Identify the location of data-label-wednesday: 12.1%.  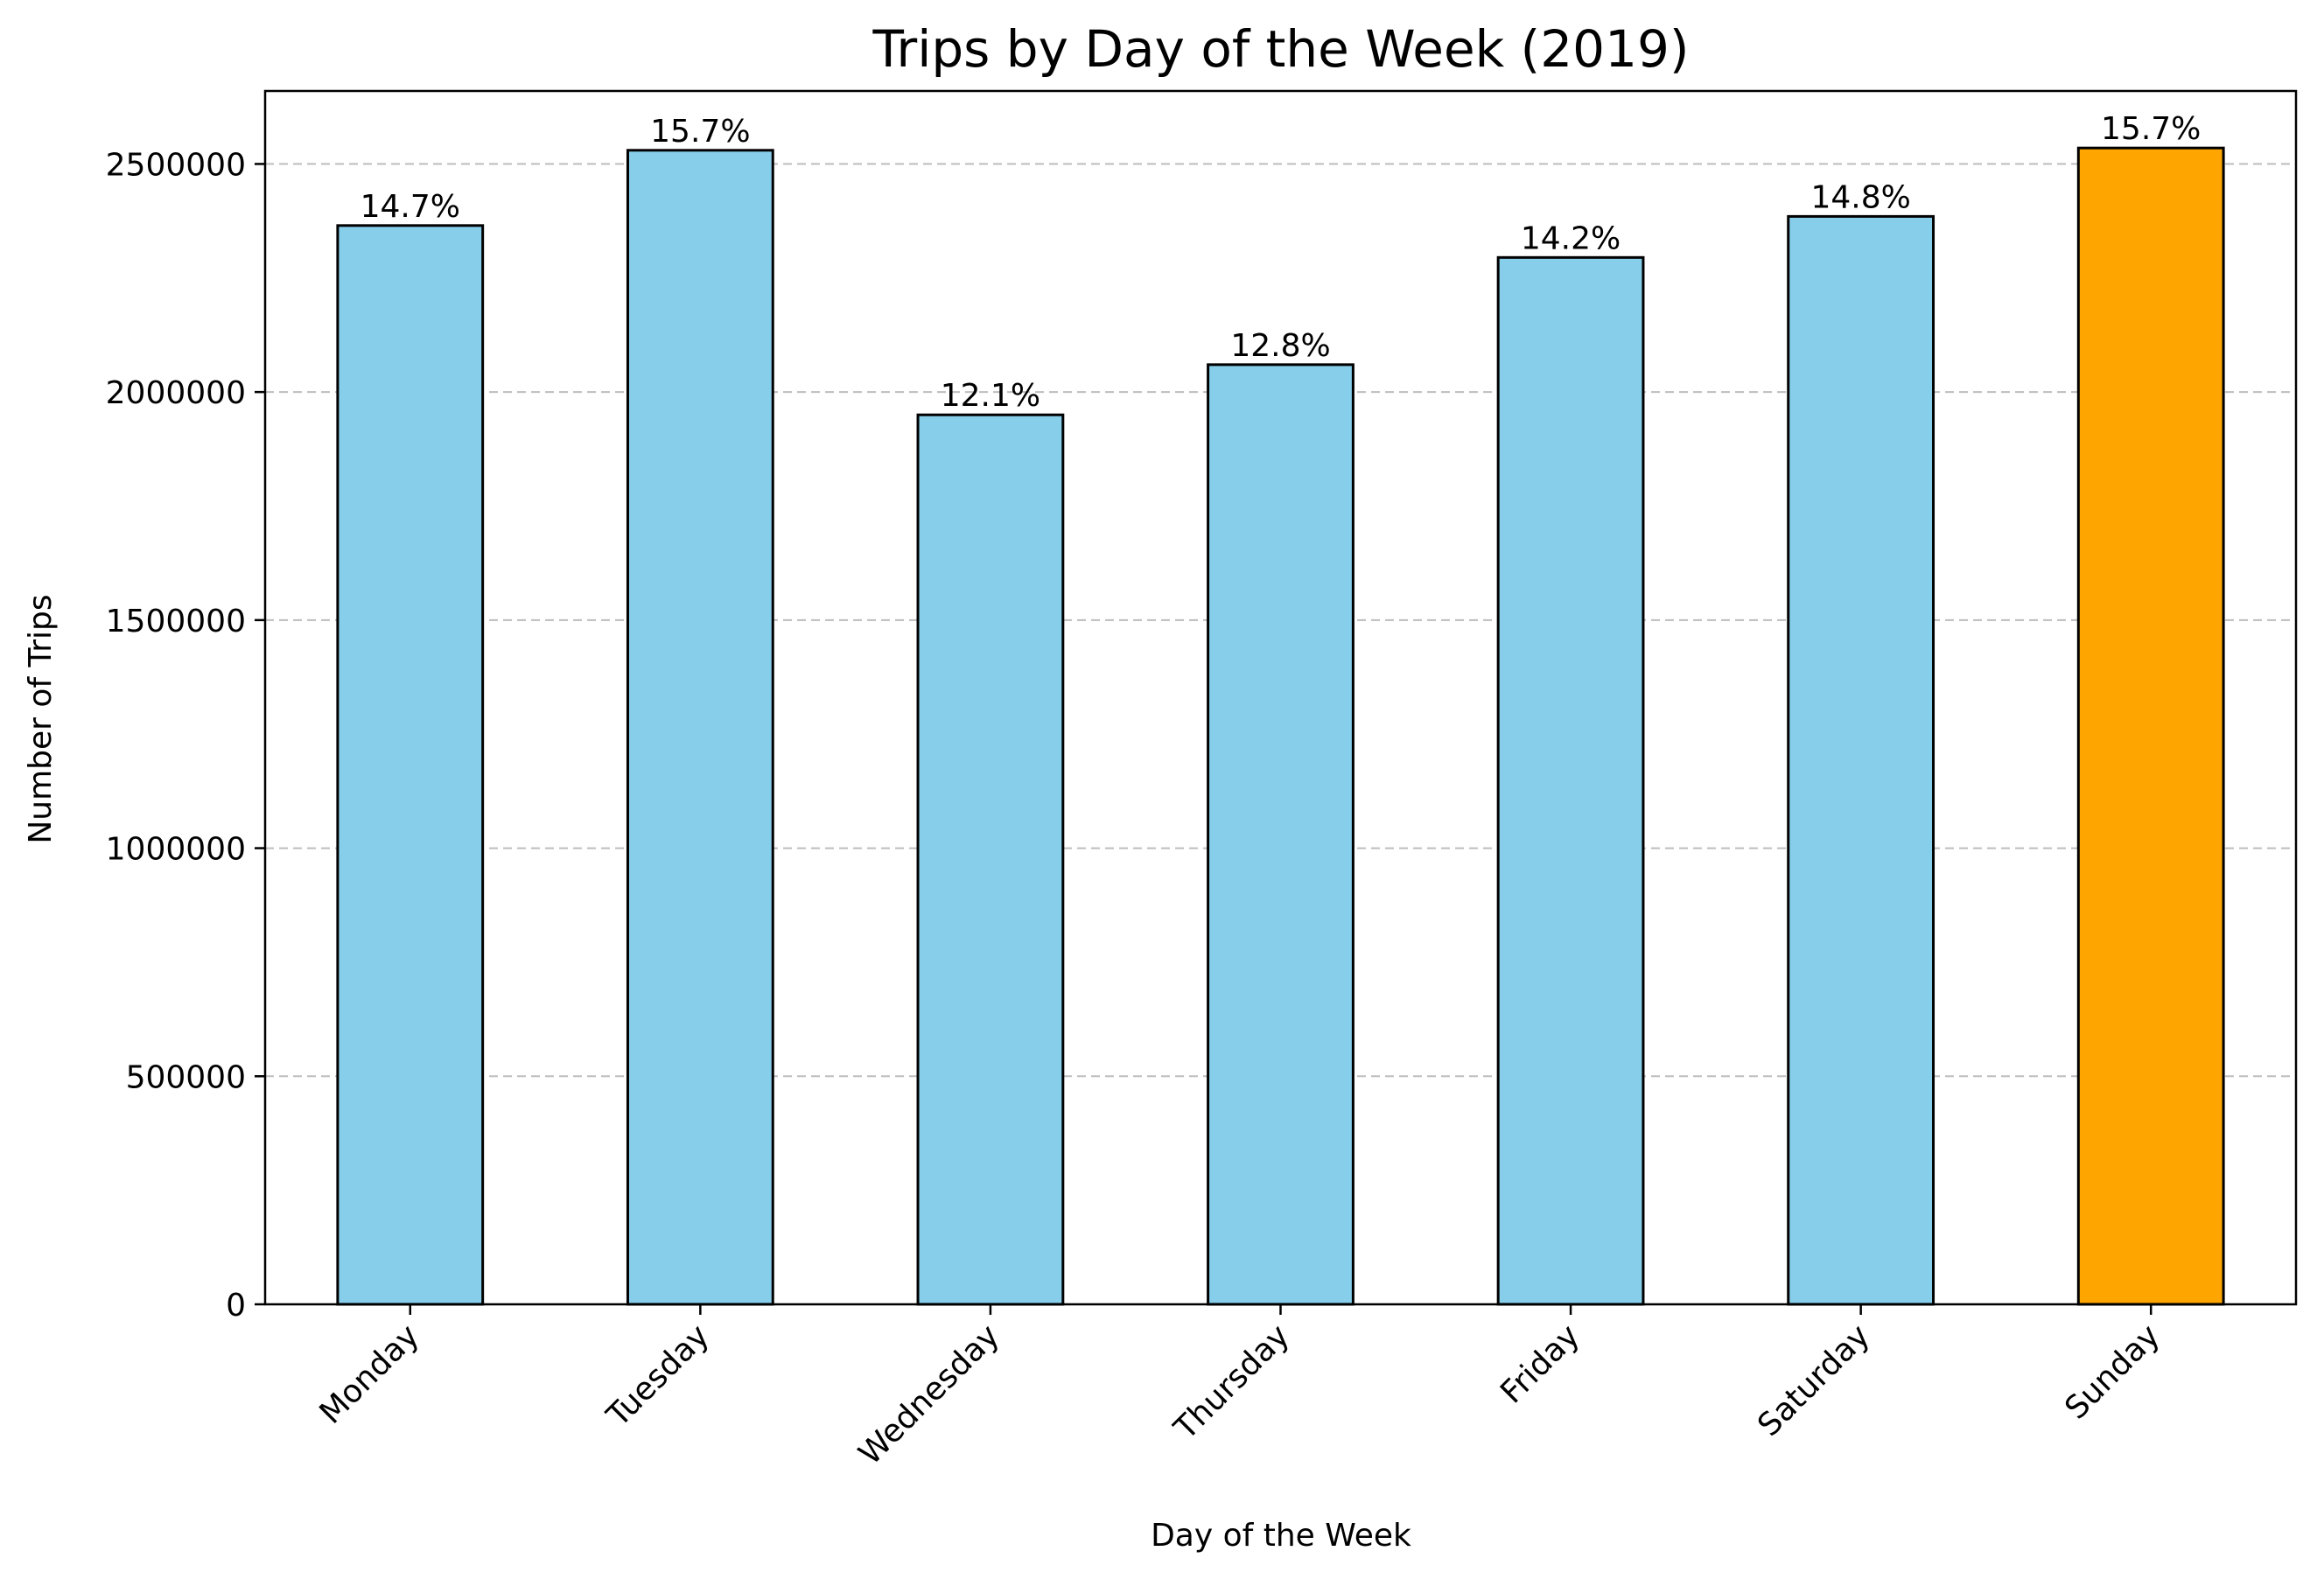
(990, 396).